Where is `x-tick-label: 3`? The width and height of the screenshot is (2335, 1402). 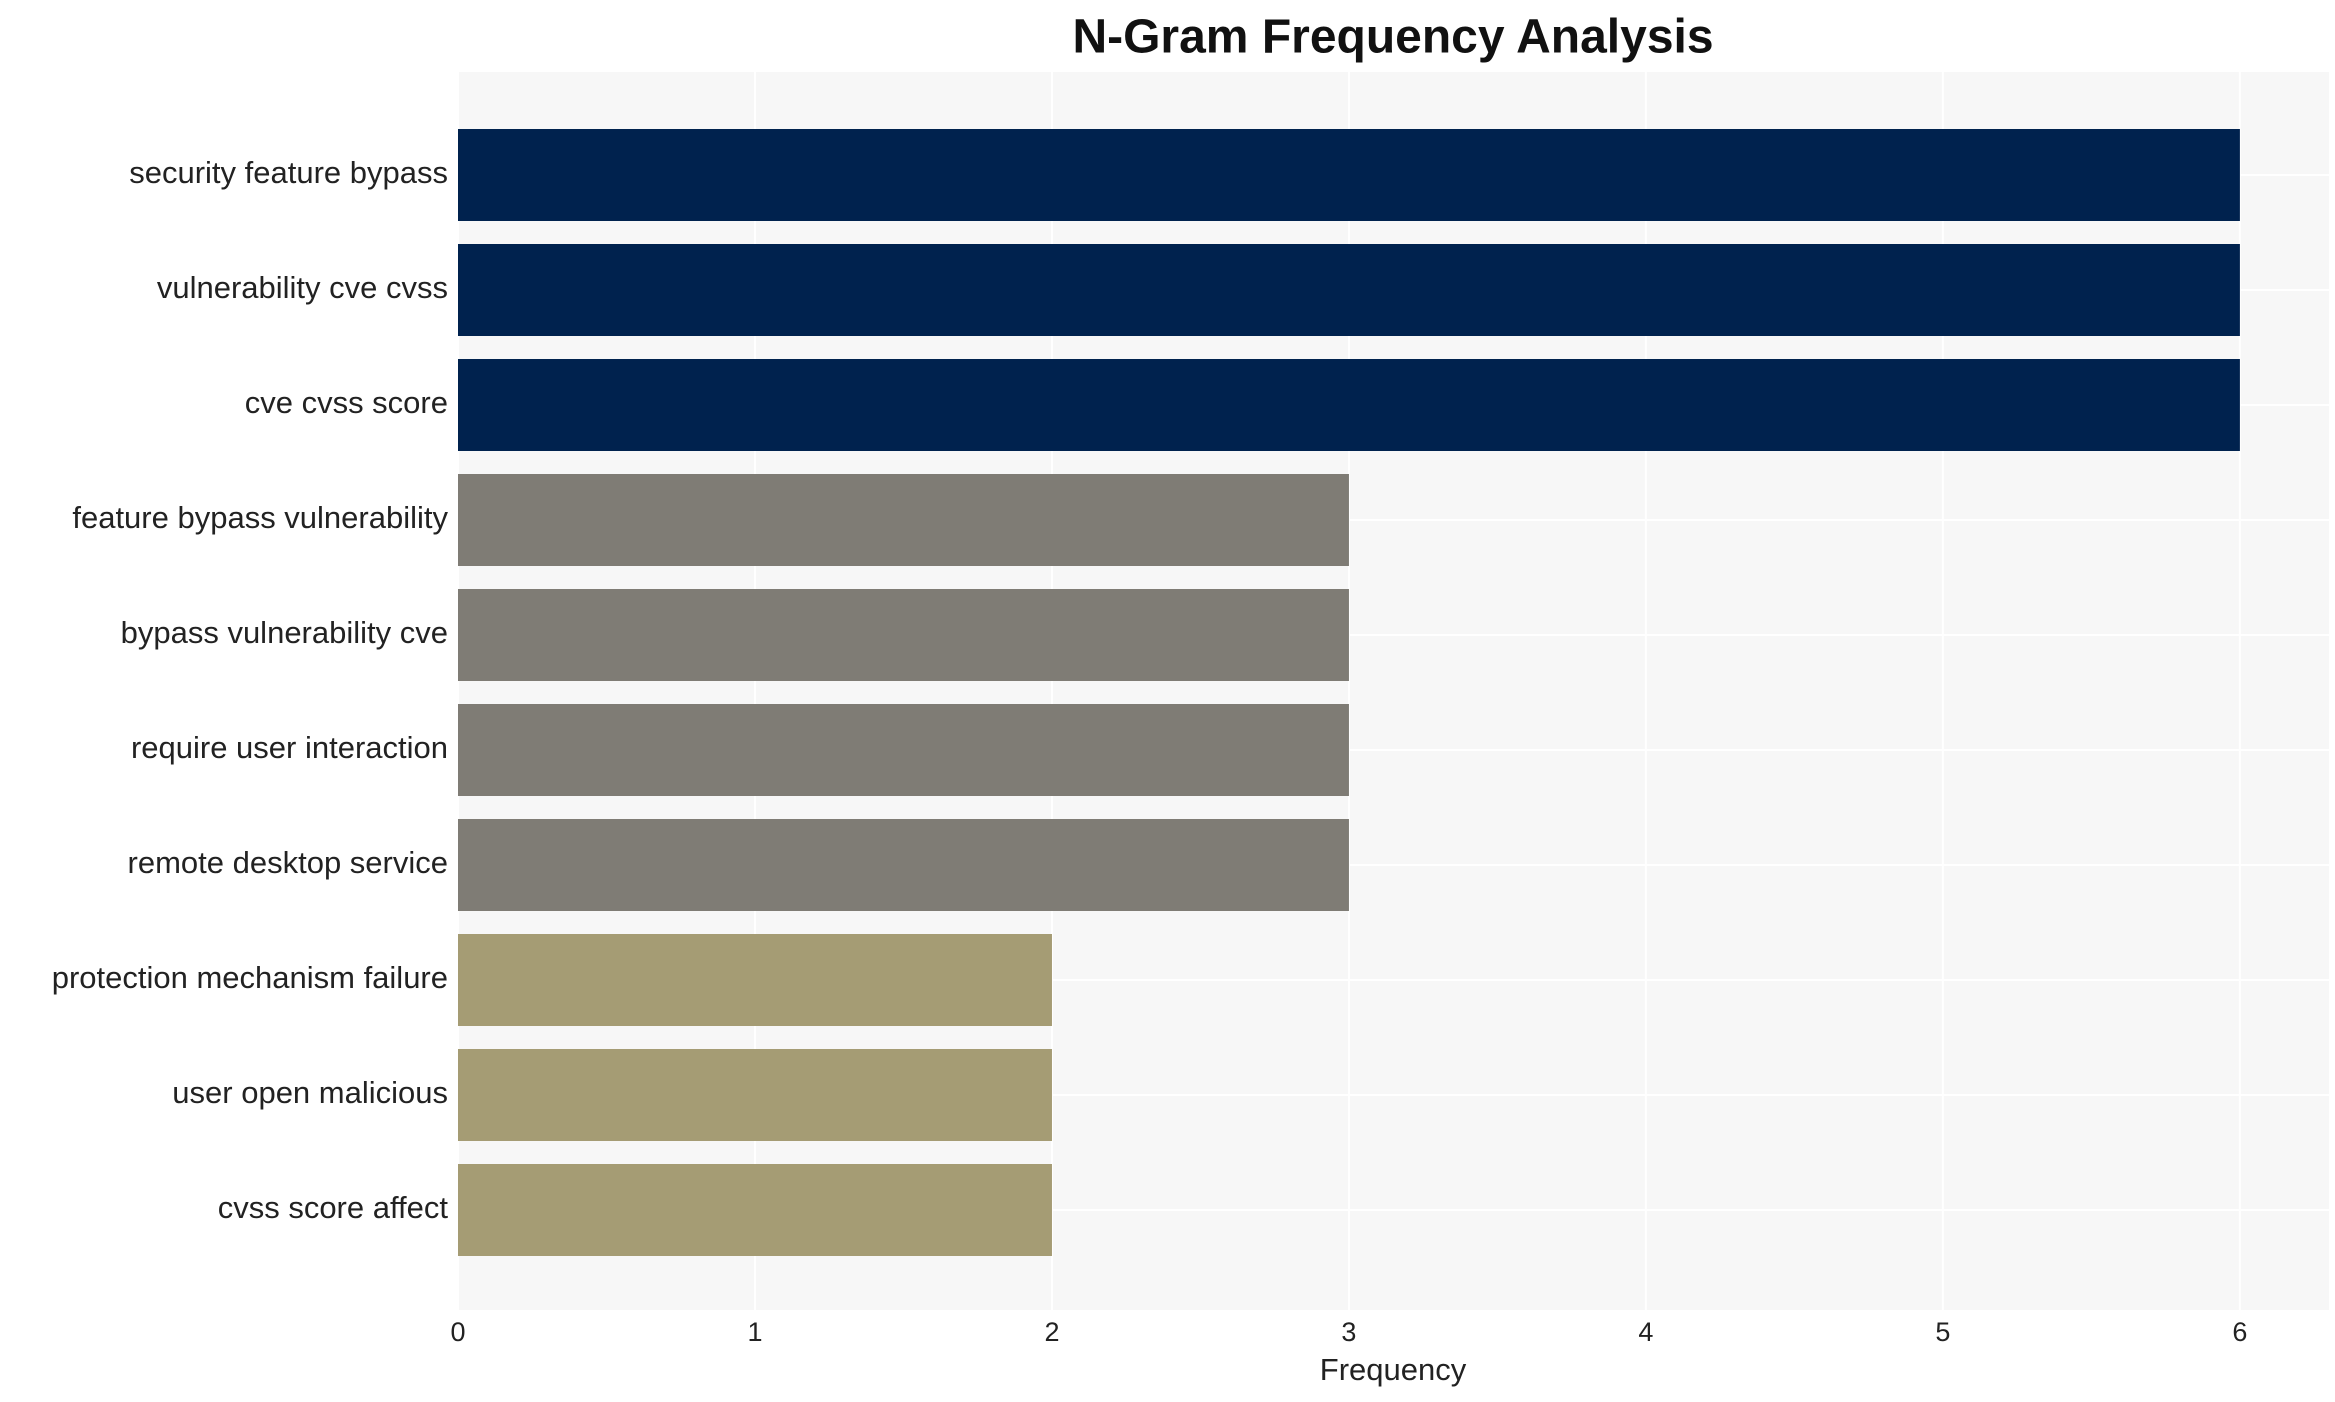 x-tick-label: 3 is located at coordinates (1348, 1332).